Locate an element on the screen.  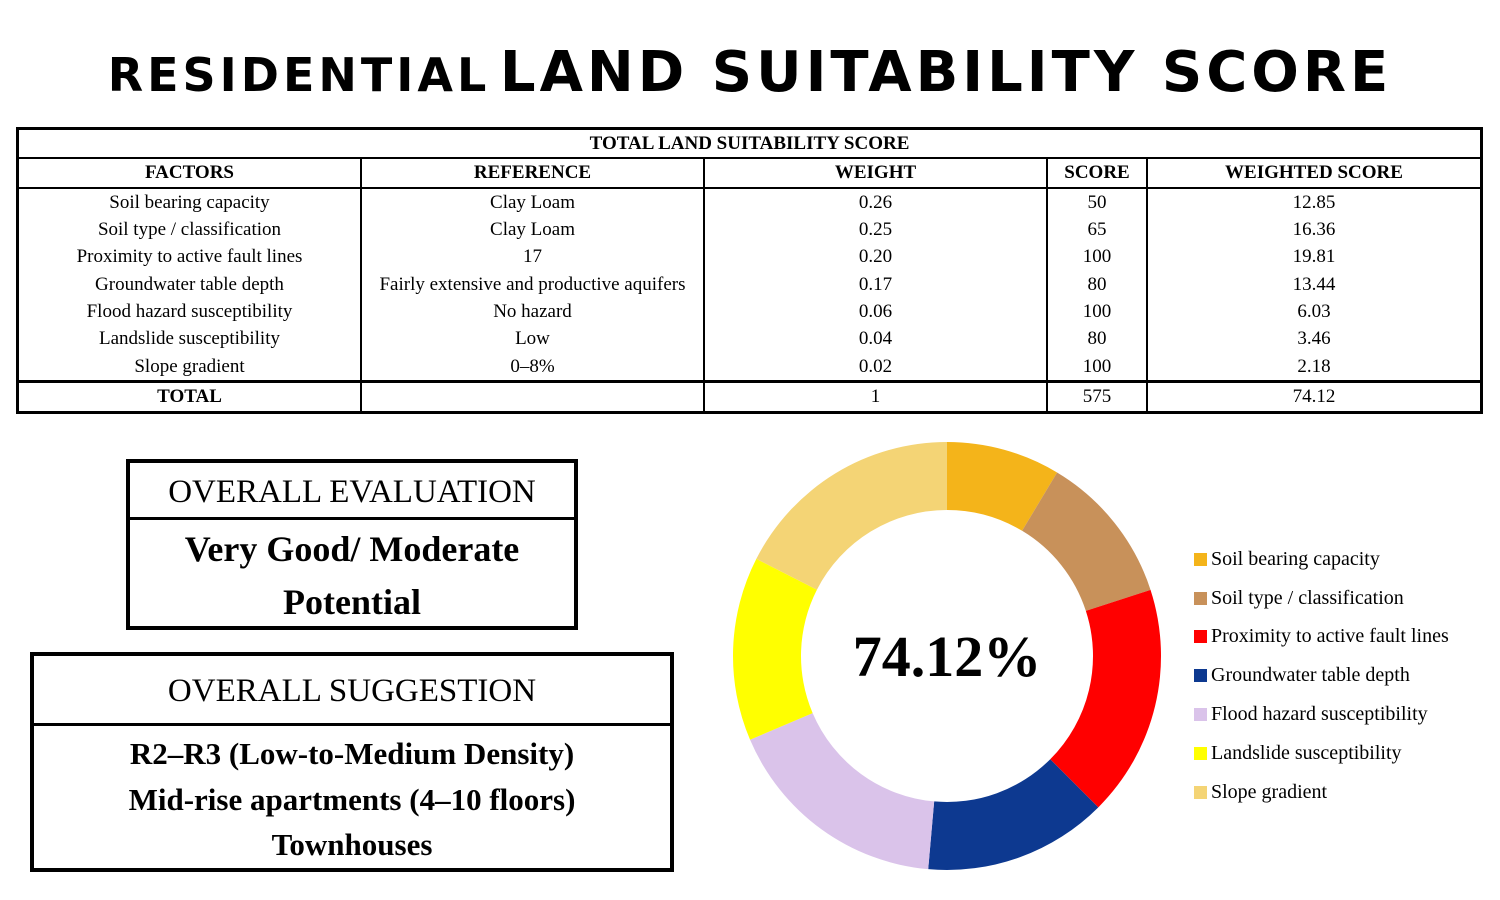
cell-reference: Fairly extensive and productive aquifers is located at coordinates (532, 284).